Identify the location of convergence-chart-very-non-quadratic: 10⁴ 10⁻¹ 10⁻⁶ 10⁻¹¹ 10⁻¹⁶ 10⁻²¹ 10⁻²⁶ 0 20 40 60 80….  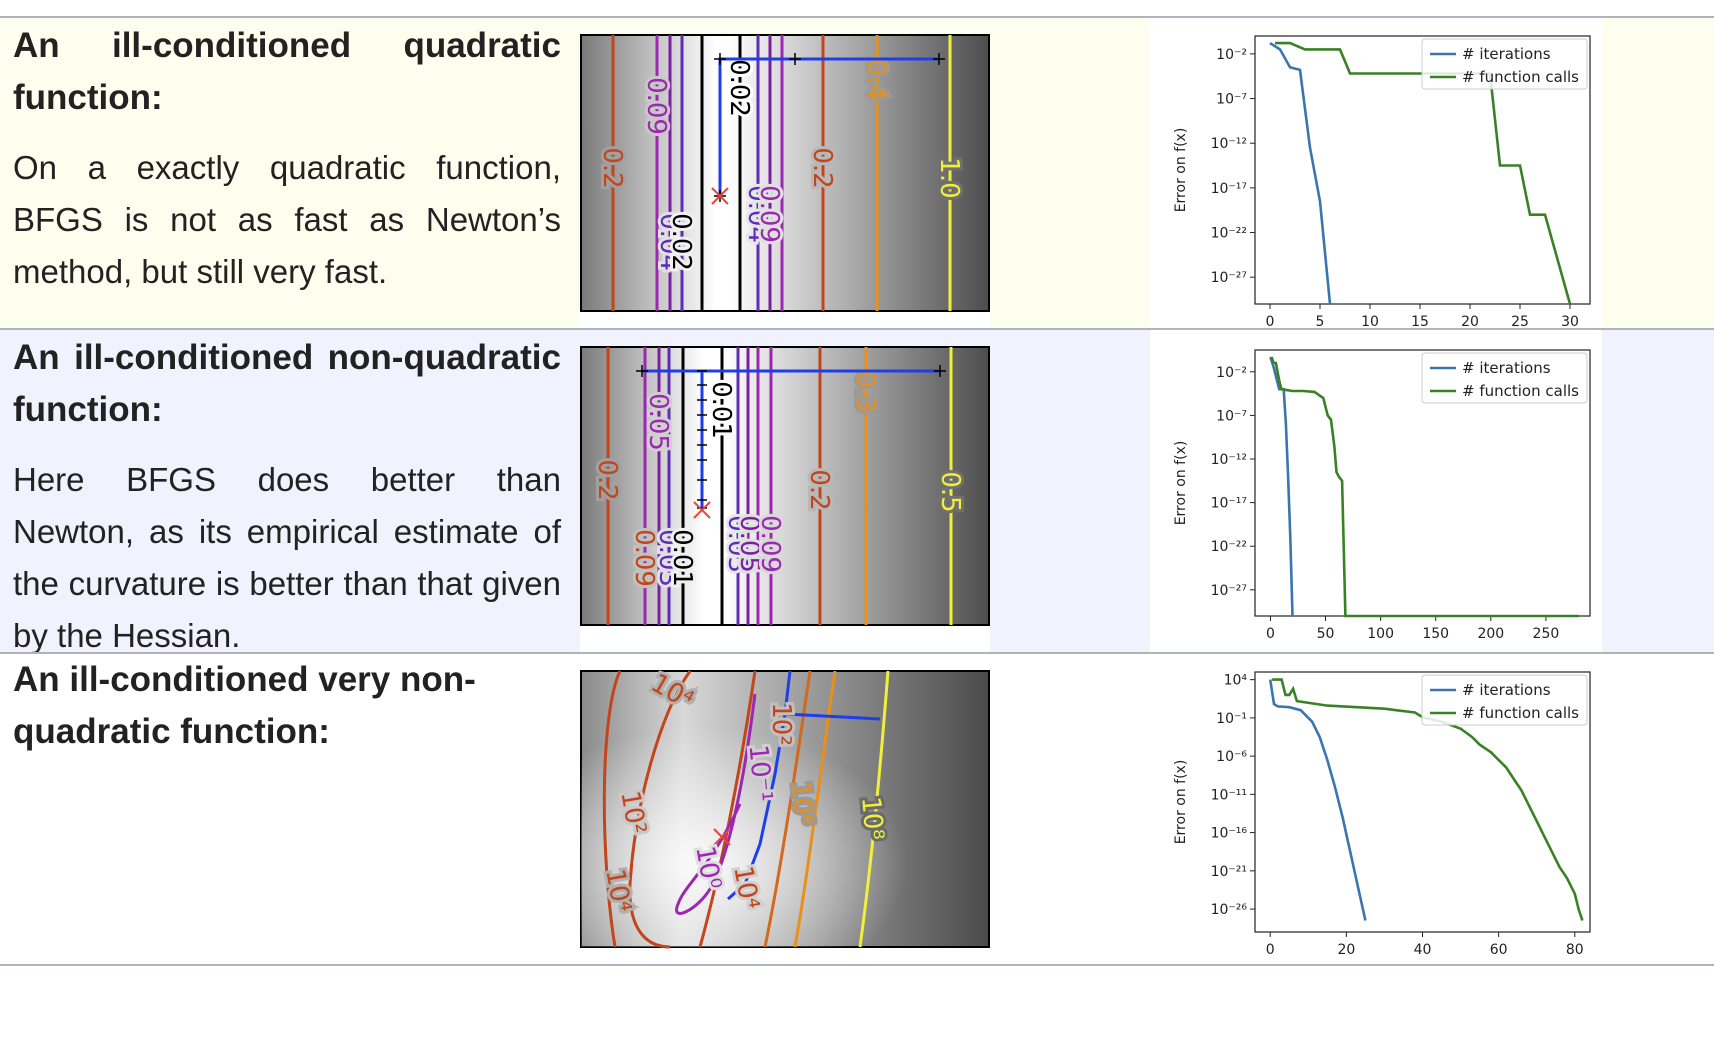
(1382, 814).